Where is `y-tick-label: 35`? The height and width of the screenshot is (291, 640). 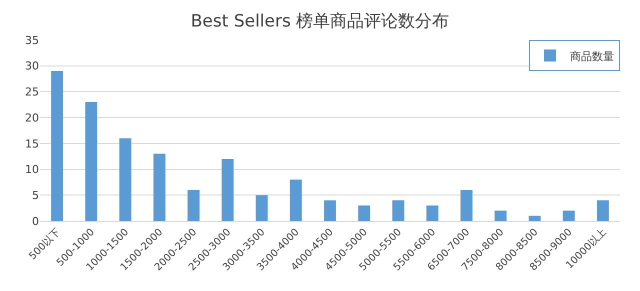 y-tick-label: 35 is located at coordinates (32, 40).